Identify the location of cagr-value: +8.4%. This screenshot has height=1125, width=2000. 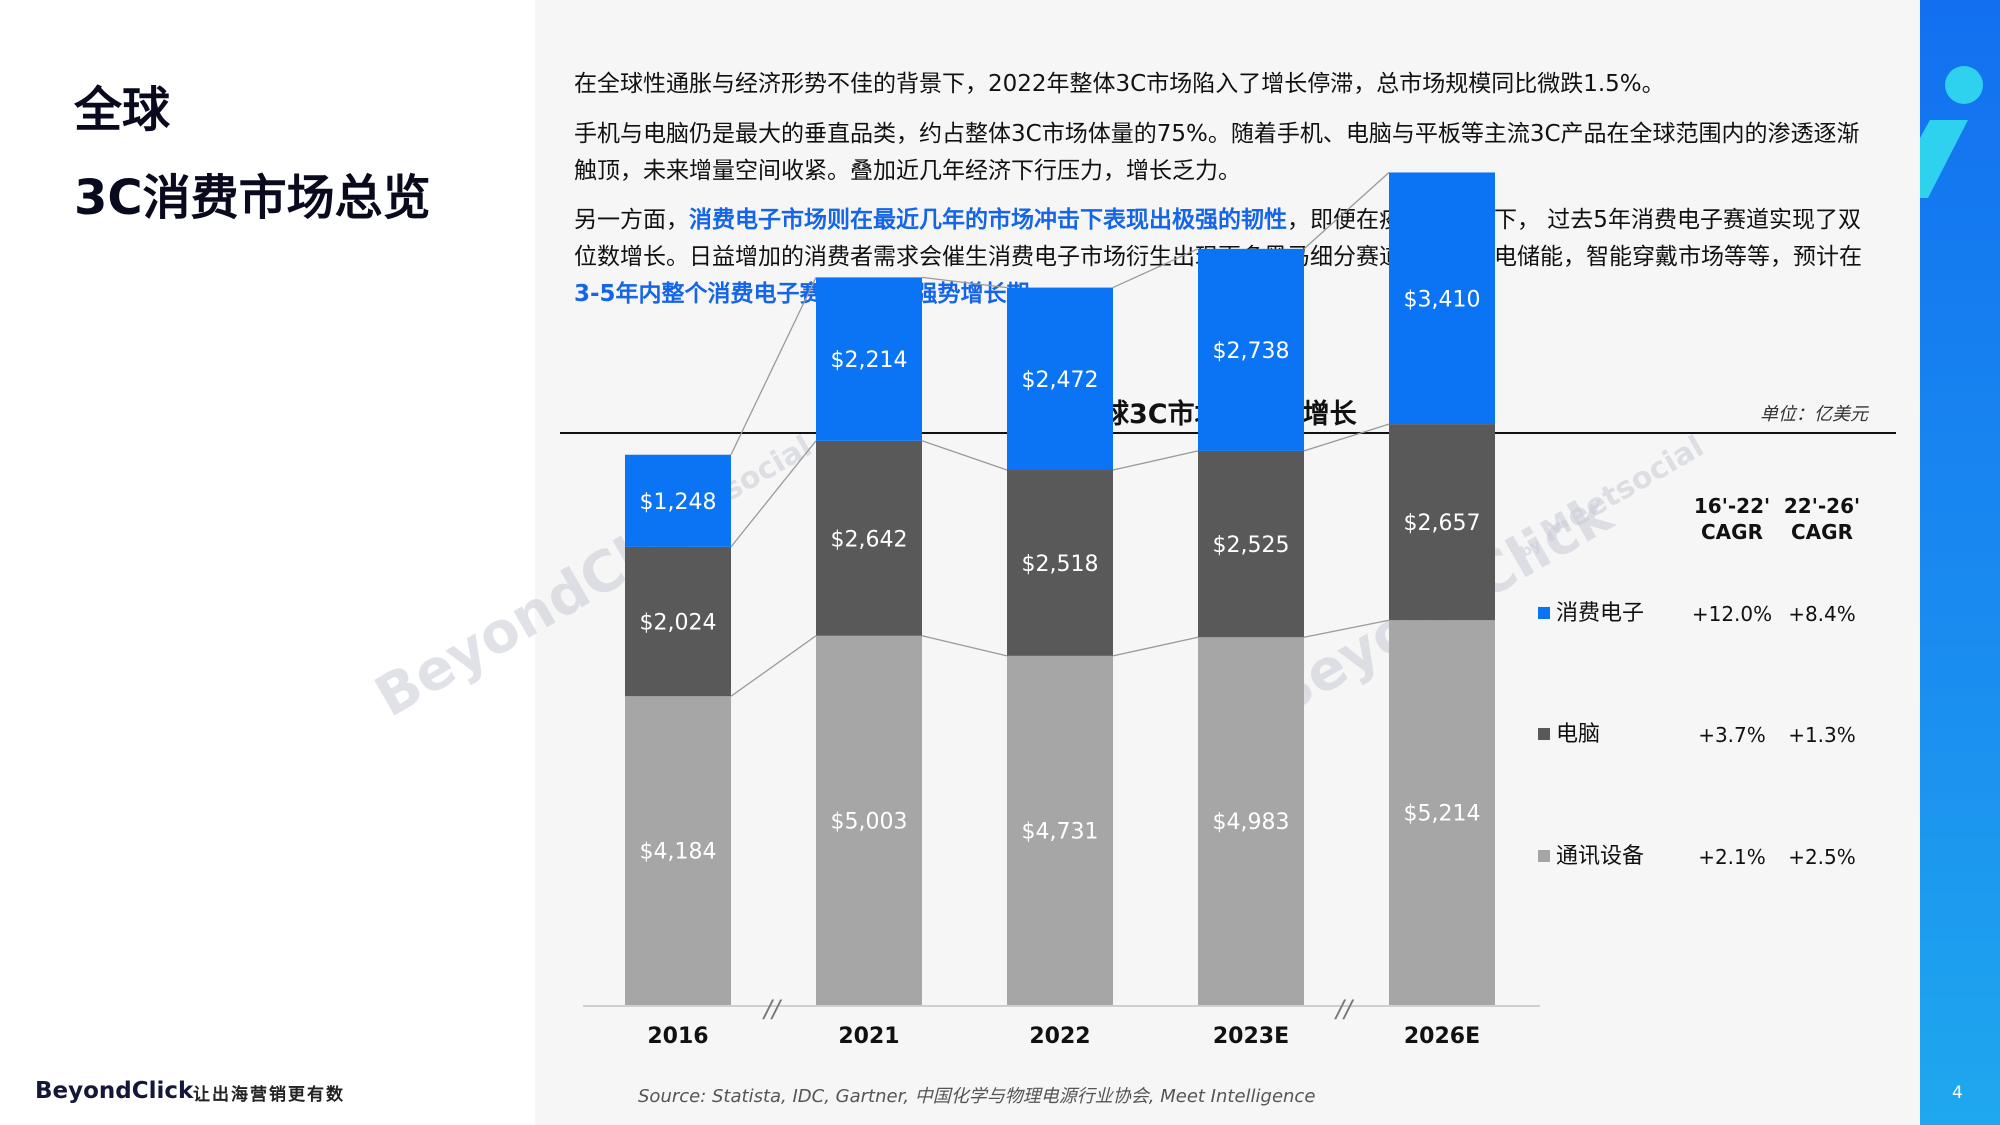
(1822, 614).